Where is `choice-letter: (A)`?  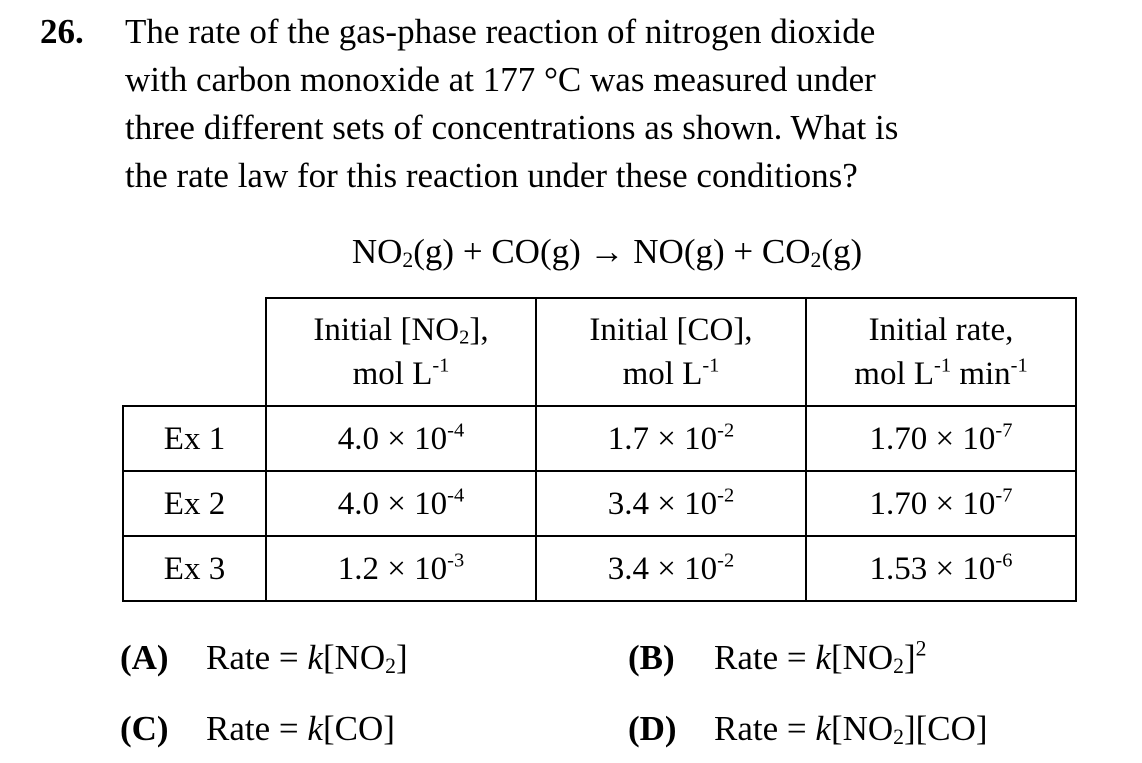
choice-letter: (A) is located at coordinates (144, 657).